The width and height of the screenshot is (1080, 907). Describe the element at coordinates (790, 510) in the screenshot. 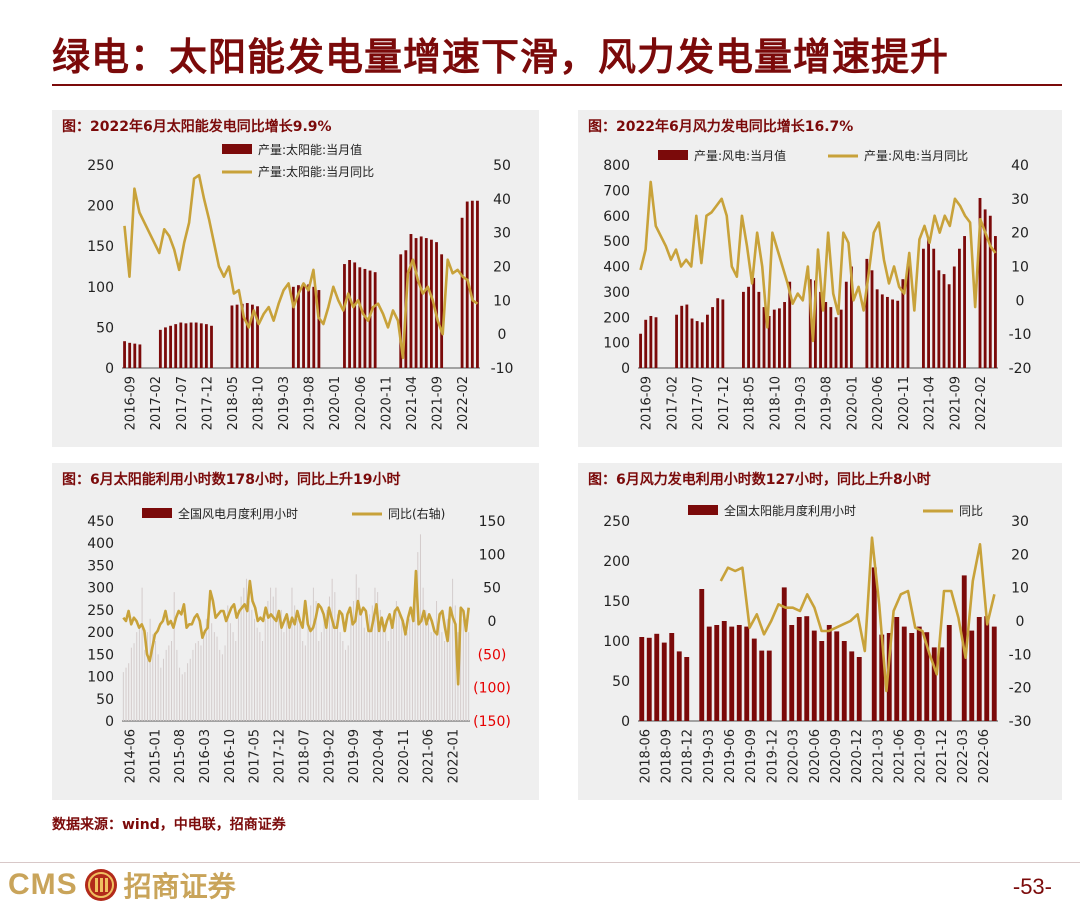

I see `legend-bar-label: 全国太阳能月度利用小时` at that location.